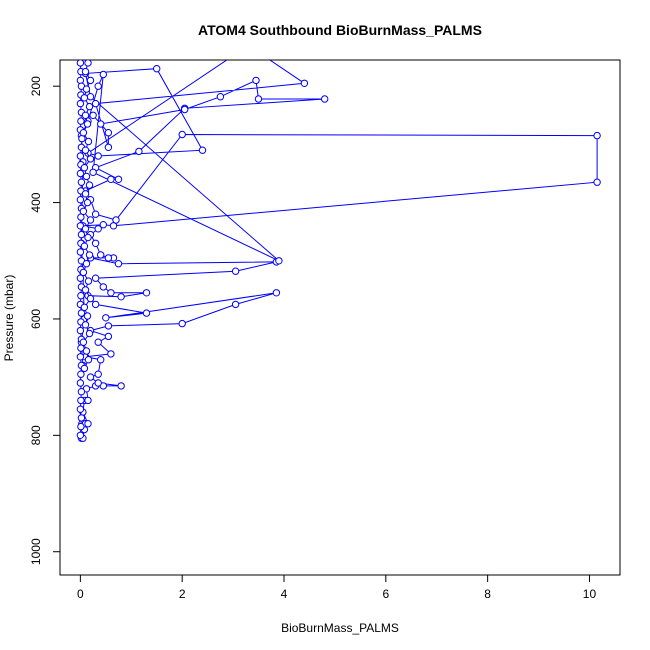  What do you see at coordinates (487, 594) in the screenshot?
I see `x-tick-label: 8` at bounding box center [487, 594].